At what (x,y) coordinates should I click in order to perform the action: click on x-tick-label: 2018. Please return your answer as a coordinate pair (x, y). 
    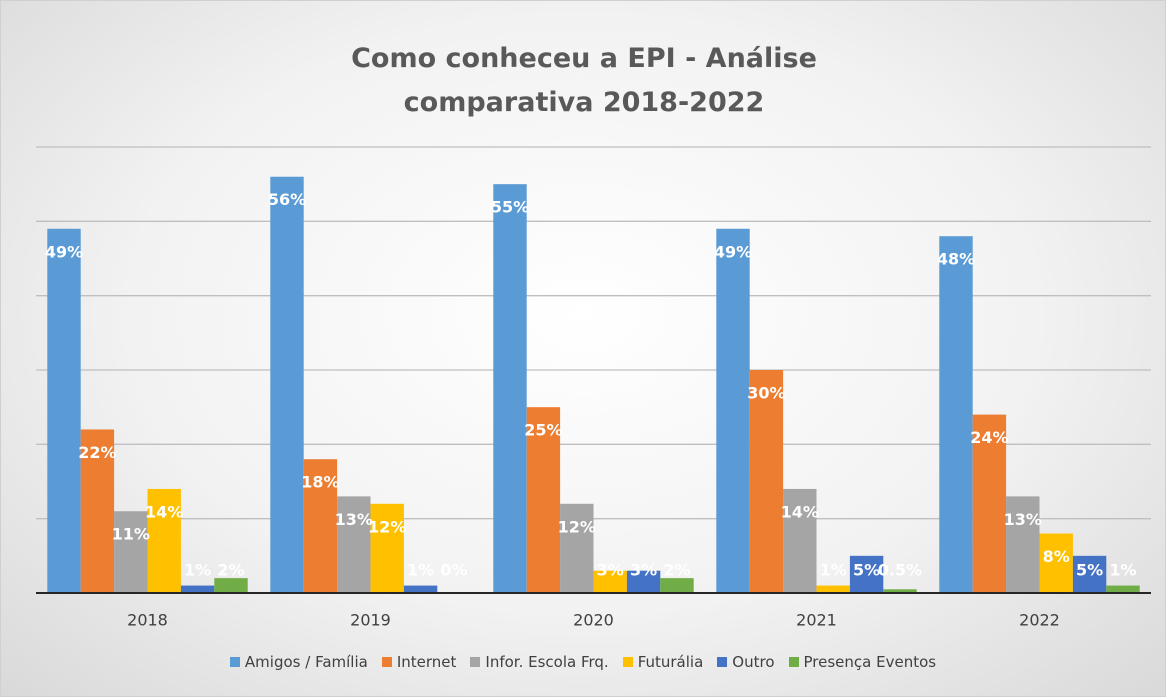
    Looking at the image, I should click on (147, 620).